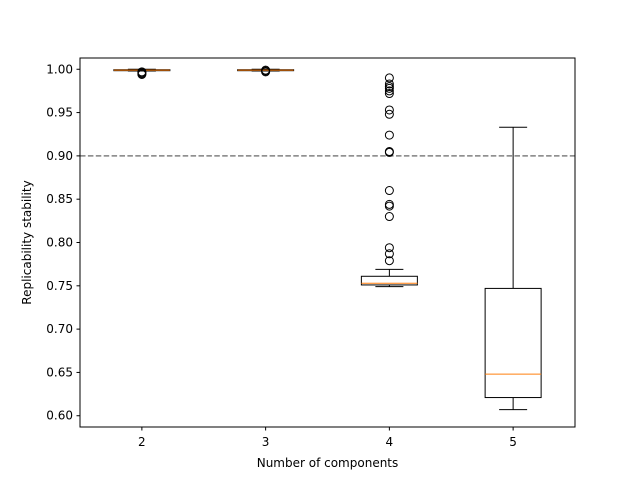 The height and width of the screenshot is (480, 640). I want to click on y-tick-label: 0.80, so click(59, 243).